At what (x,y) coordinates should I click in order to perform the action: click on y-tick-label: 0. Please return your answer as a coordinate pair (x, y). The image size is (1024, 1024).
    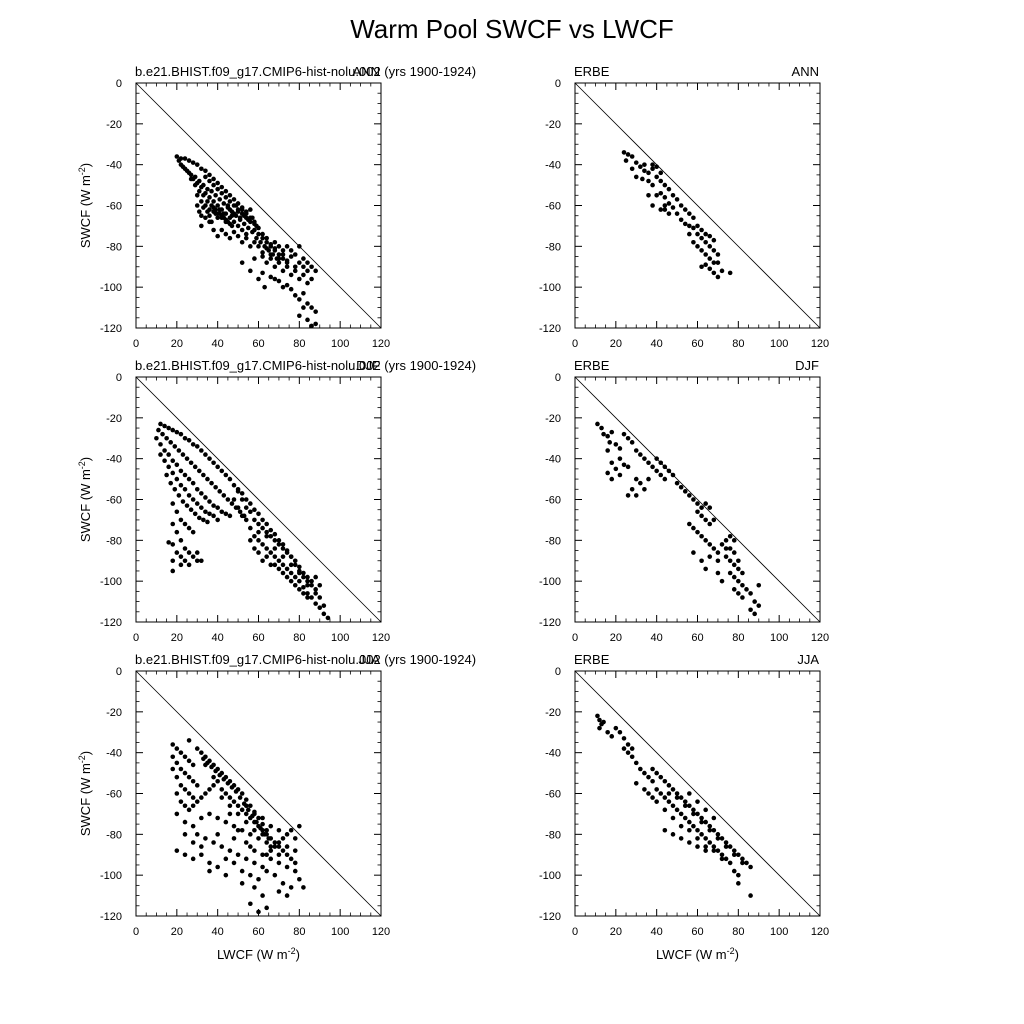
    Looking at the image, I should click on (558, 84).